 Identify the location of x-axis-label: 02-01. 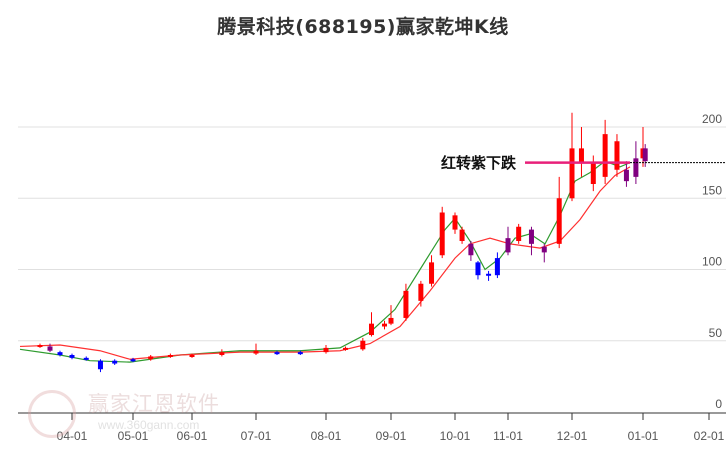
(709, 436).